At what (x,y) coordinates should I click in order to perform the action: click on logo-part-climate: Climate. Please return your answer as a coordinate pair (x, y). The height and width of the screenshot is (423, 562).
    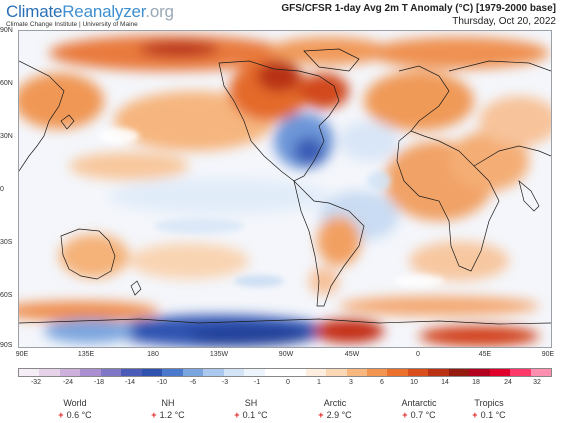
    Looking at the image, I should click on (34, 11).